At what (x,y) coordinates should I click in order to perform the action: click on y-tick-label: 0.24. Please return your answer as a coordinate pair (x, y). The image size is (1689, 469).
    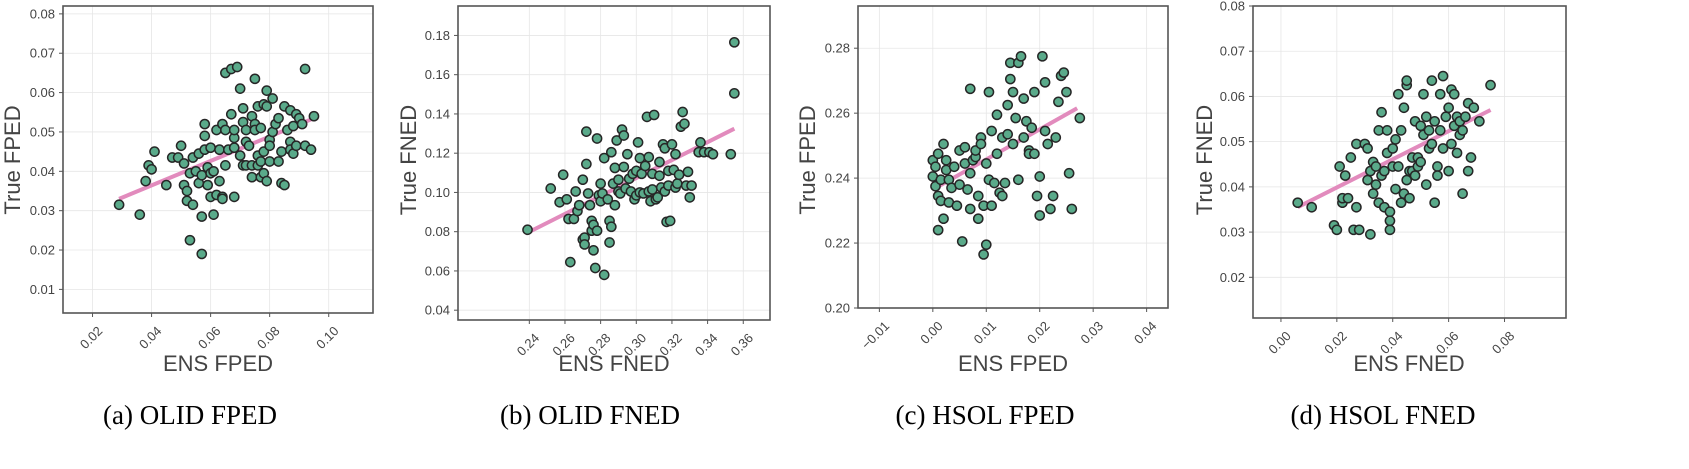
    Looking at the image, I should click on (837, 178).